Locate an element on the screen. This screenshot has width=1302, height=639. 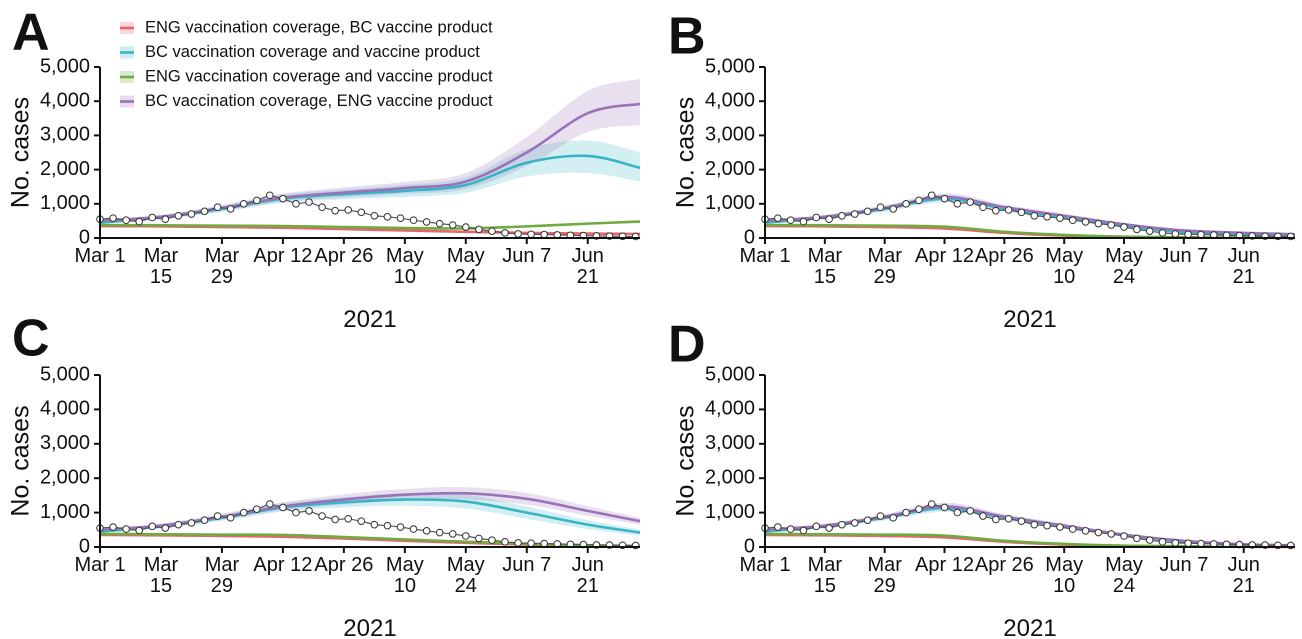
series-line is located at coordinates (370, 225).